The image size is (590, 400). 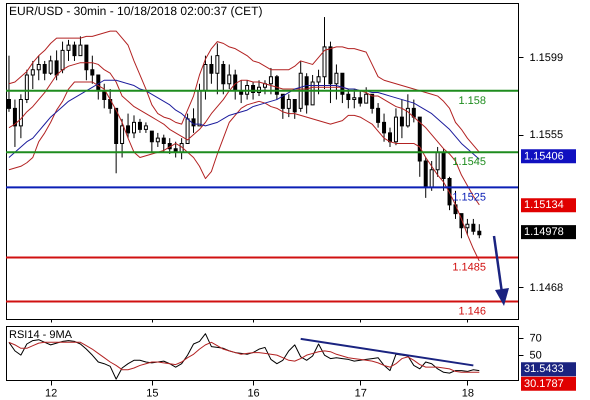 I want to click on x-tick-label: 15, so click(x=152, y=394).